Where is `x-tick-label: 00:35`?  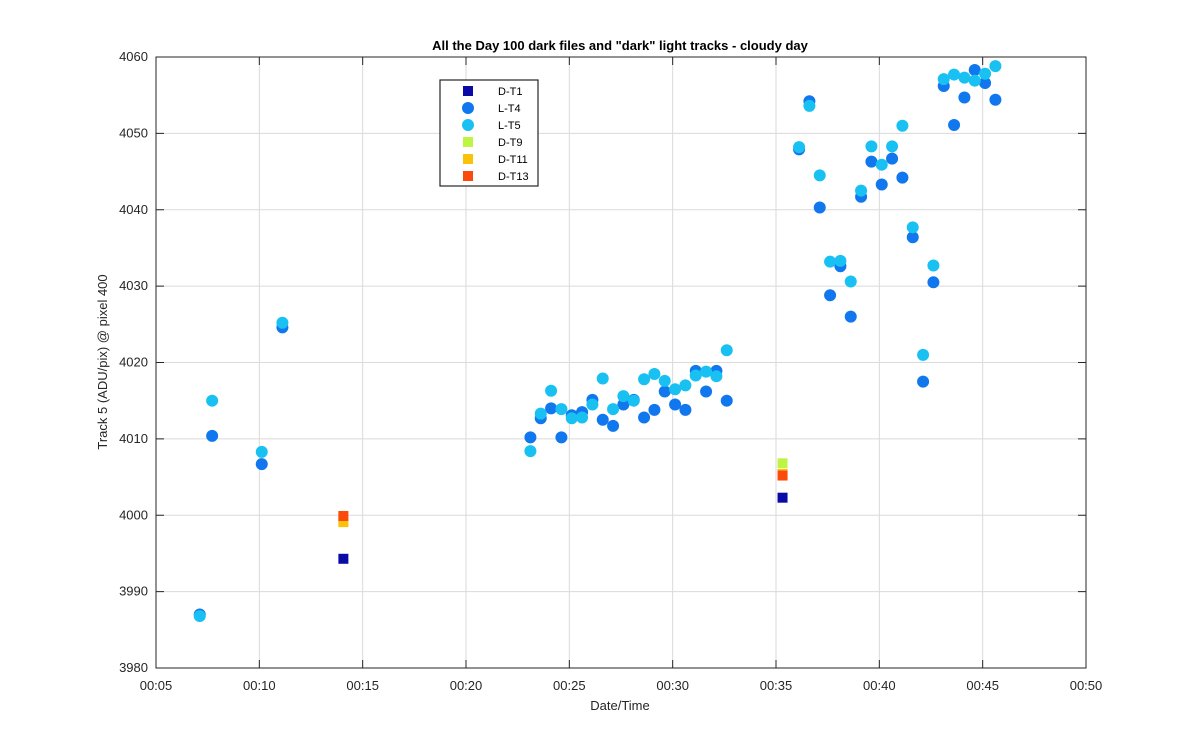 x-tick-label: 00:35 is located at coordinates (776, 685).